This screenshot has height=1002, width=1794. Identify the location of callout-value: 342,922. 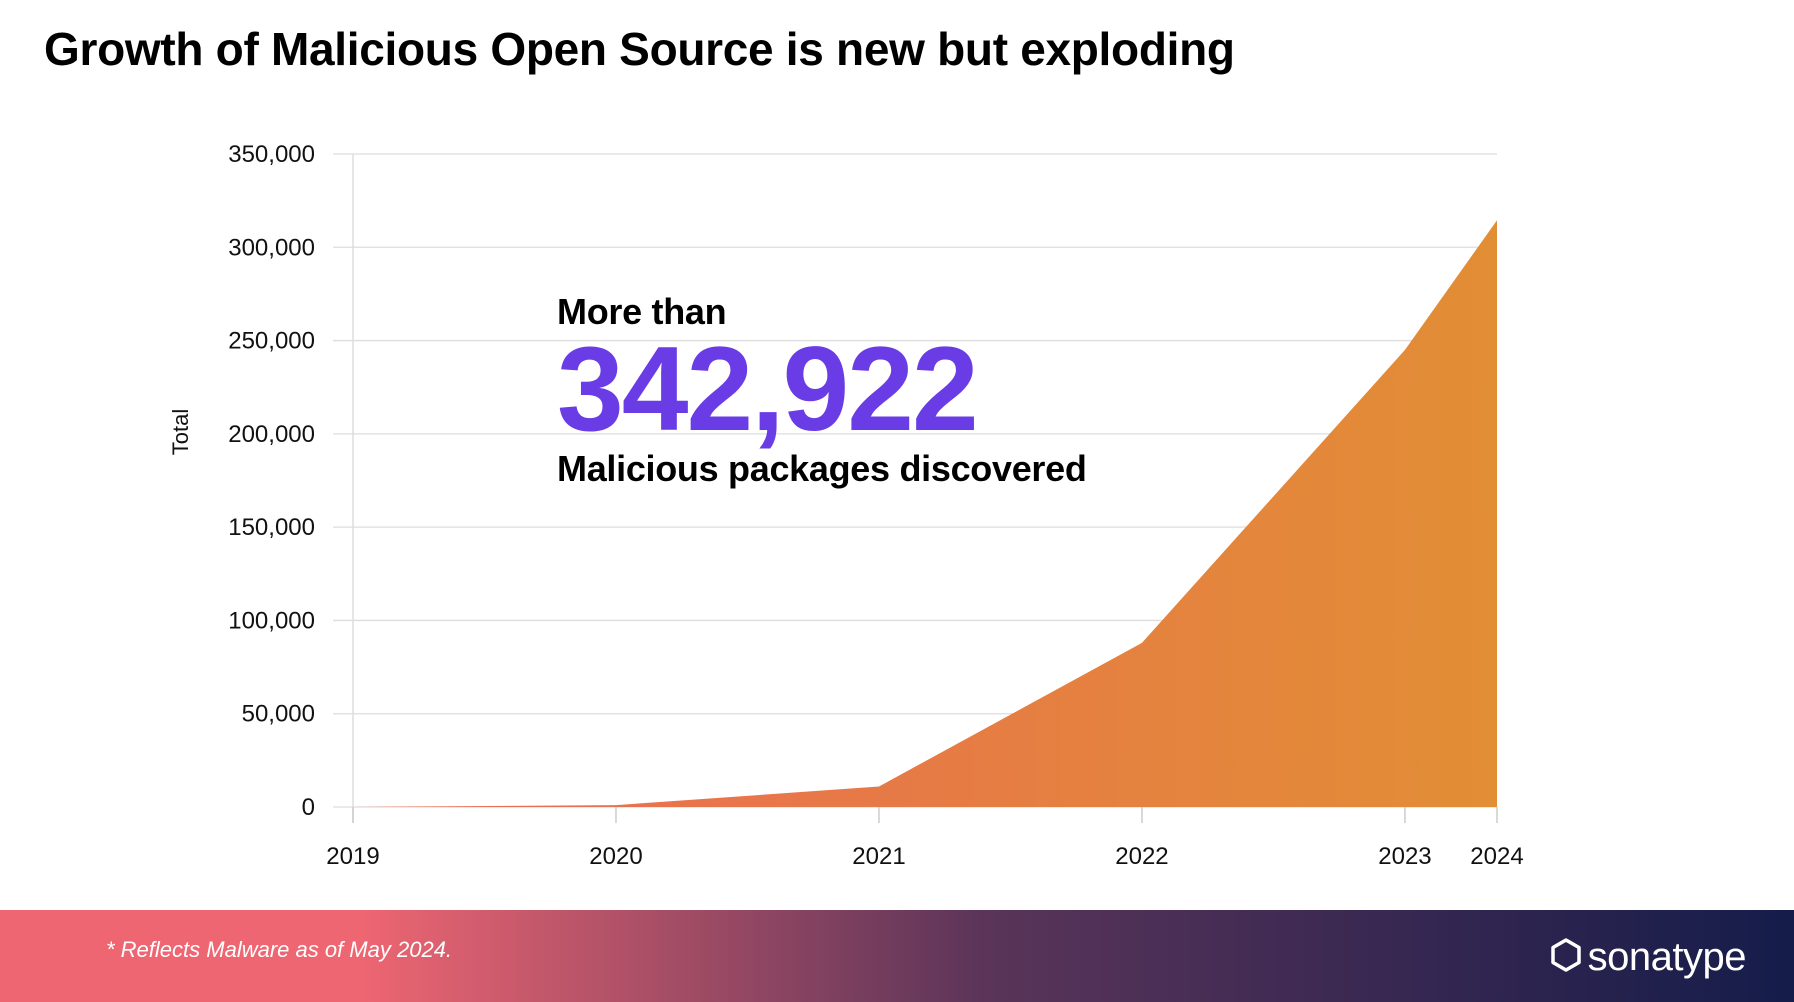
(768, 389).